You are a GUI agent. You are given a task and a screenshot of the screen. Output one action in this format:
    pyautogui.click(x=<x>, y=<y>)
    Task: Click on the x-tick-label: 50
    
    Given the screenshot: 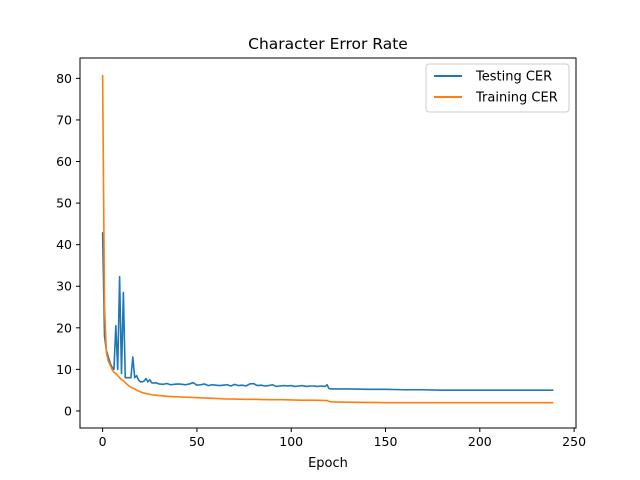 What is the action you would take?
    pyautogui.click(x=197, y=441)
    